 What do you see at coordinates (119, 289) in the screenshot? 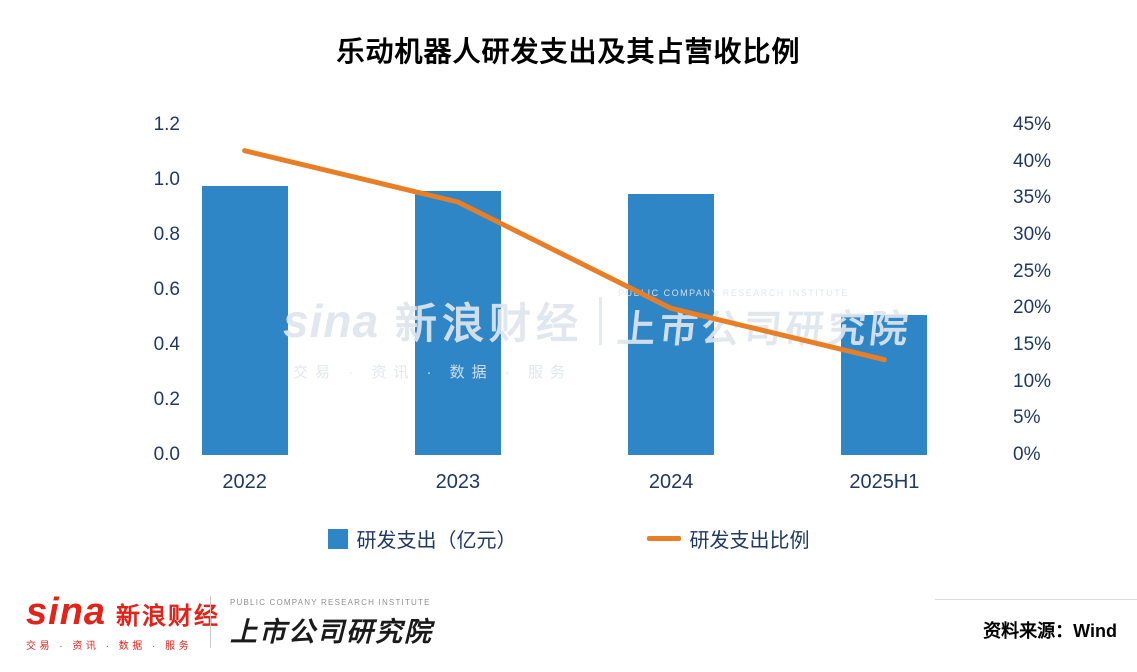
I see `left-axis: 0.0 0.2 0.4 0.6 0.8 1.0 1.2` at bounding box center [119, 289].